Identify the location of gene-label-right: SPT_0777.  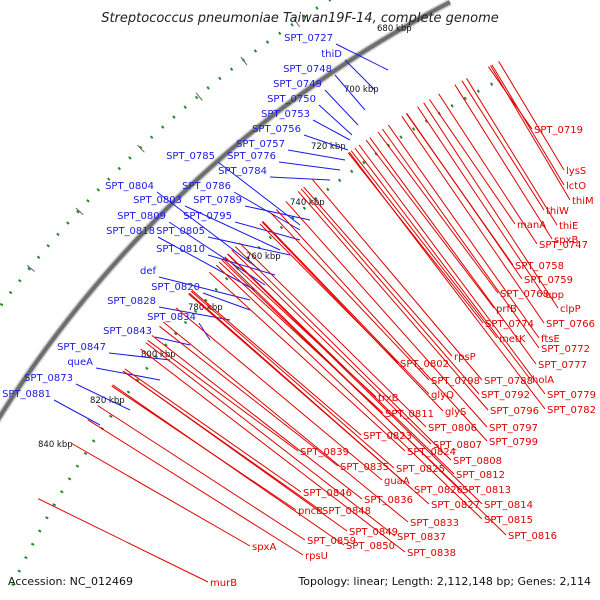
(562, 365).